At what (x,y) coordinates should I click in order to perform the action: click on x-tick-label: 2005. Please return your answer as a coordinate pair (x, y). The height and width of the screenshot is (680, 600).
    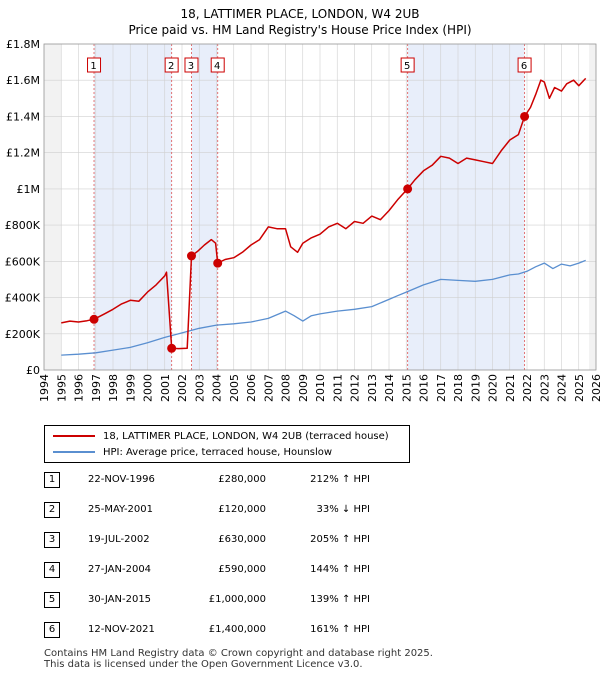
    Looking at the image, I should click on (234, 388).